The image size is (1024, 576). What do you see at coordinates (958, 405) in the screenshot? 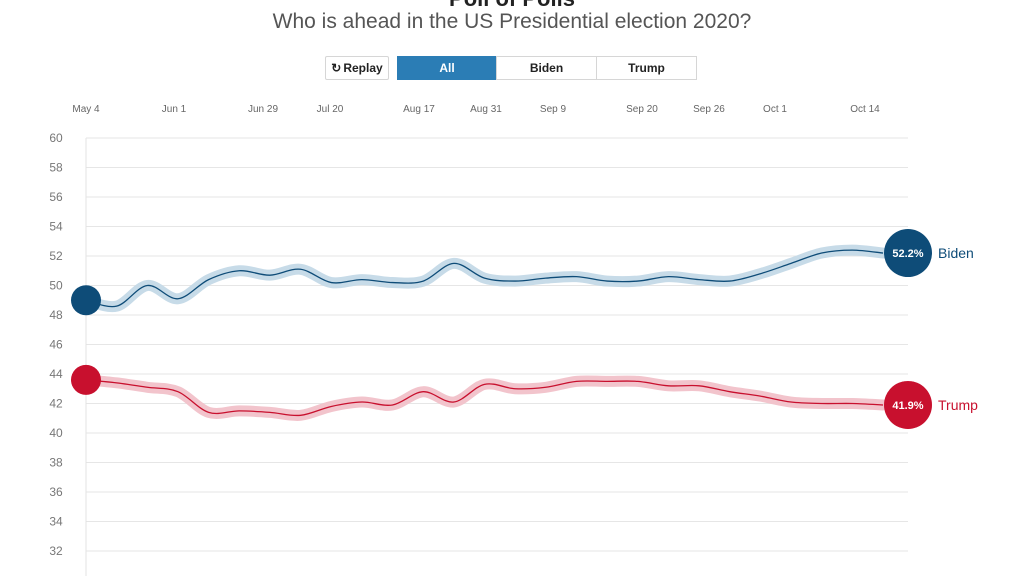
I see `trump-series-label: Trump` at bounding box center [958, 405].